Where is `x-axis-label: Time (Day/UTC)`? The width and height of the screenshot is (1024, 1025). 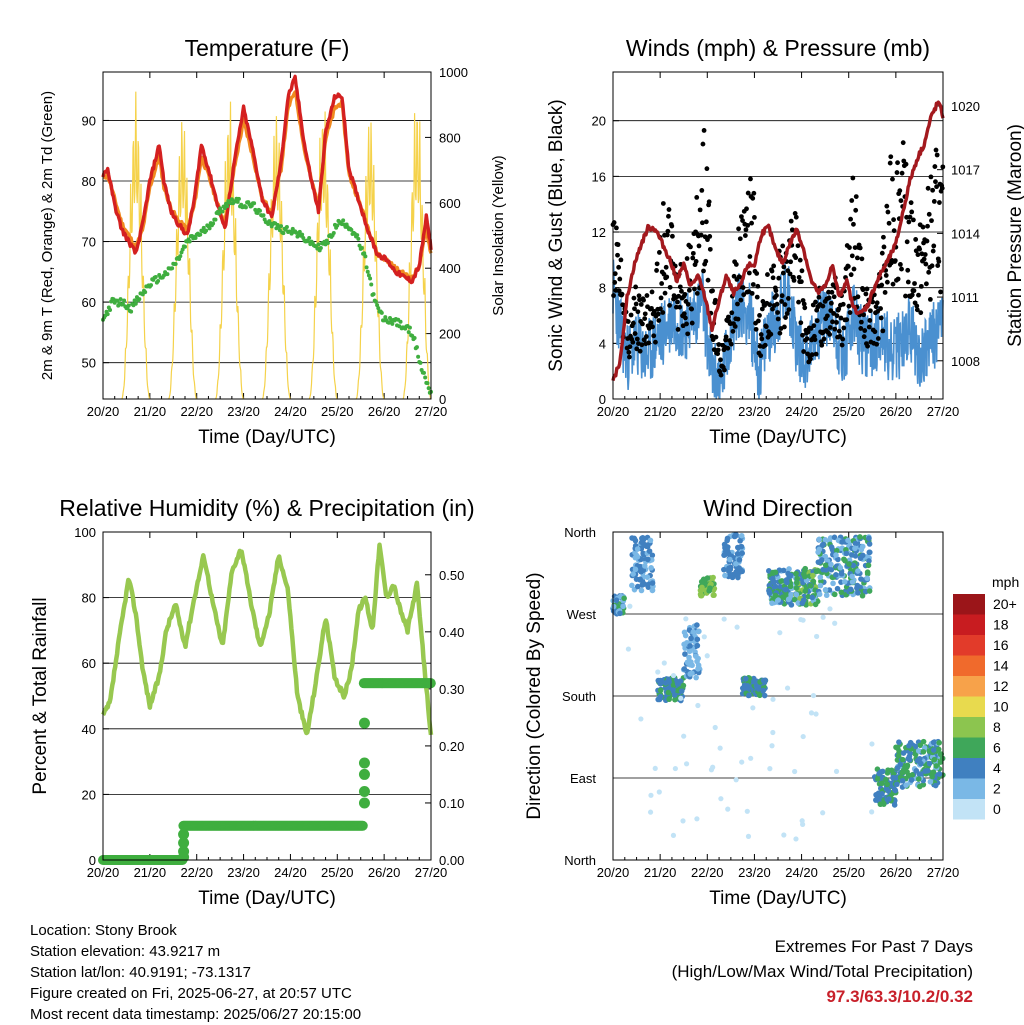
x-axis-label: Time (Day/UTC) is located at coordinates (778, 437).